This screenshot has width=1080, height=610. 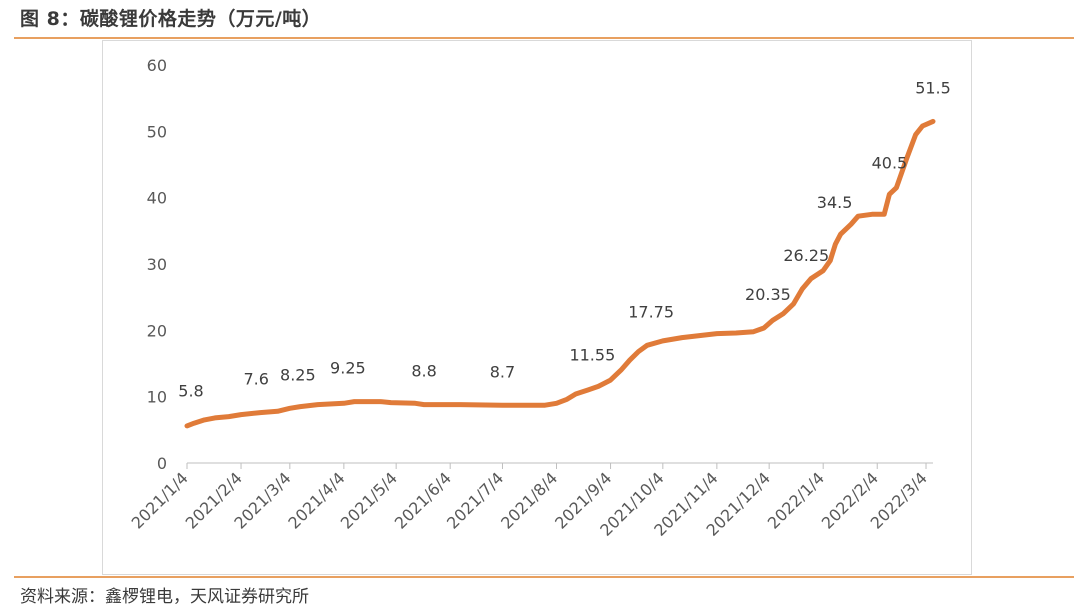 What do you see at coordinates (806, 255) in the screenshot?
I see `data-label: 26.25` at bounding box center [806, 255].